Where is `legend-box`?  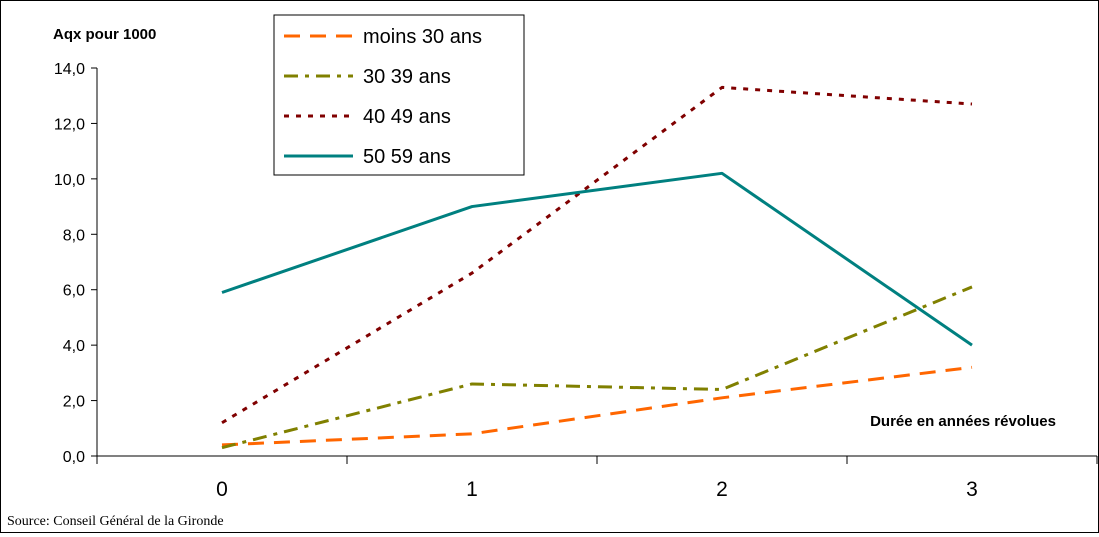 legend-box is located at coordinates (399, 95).